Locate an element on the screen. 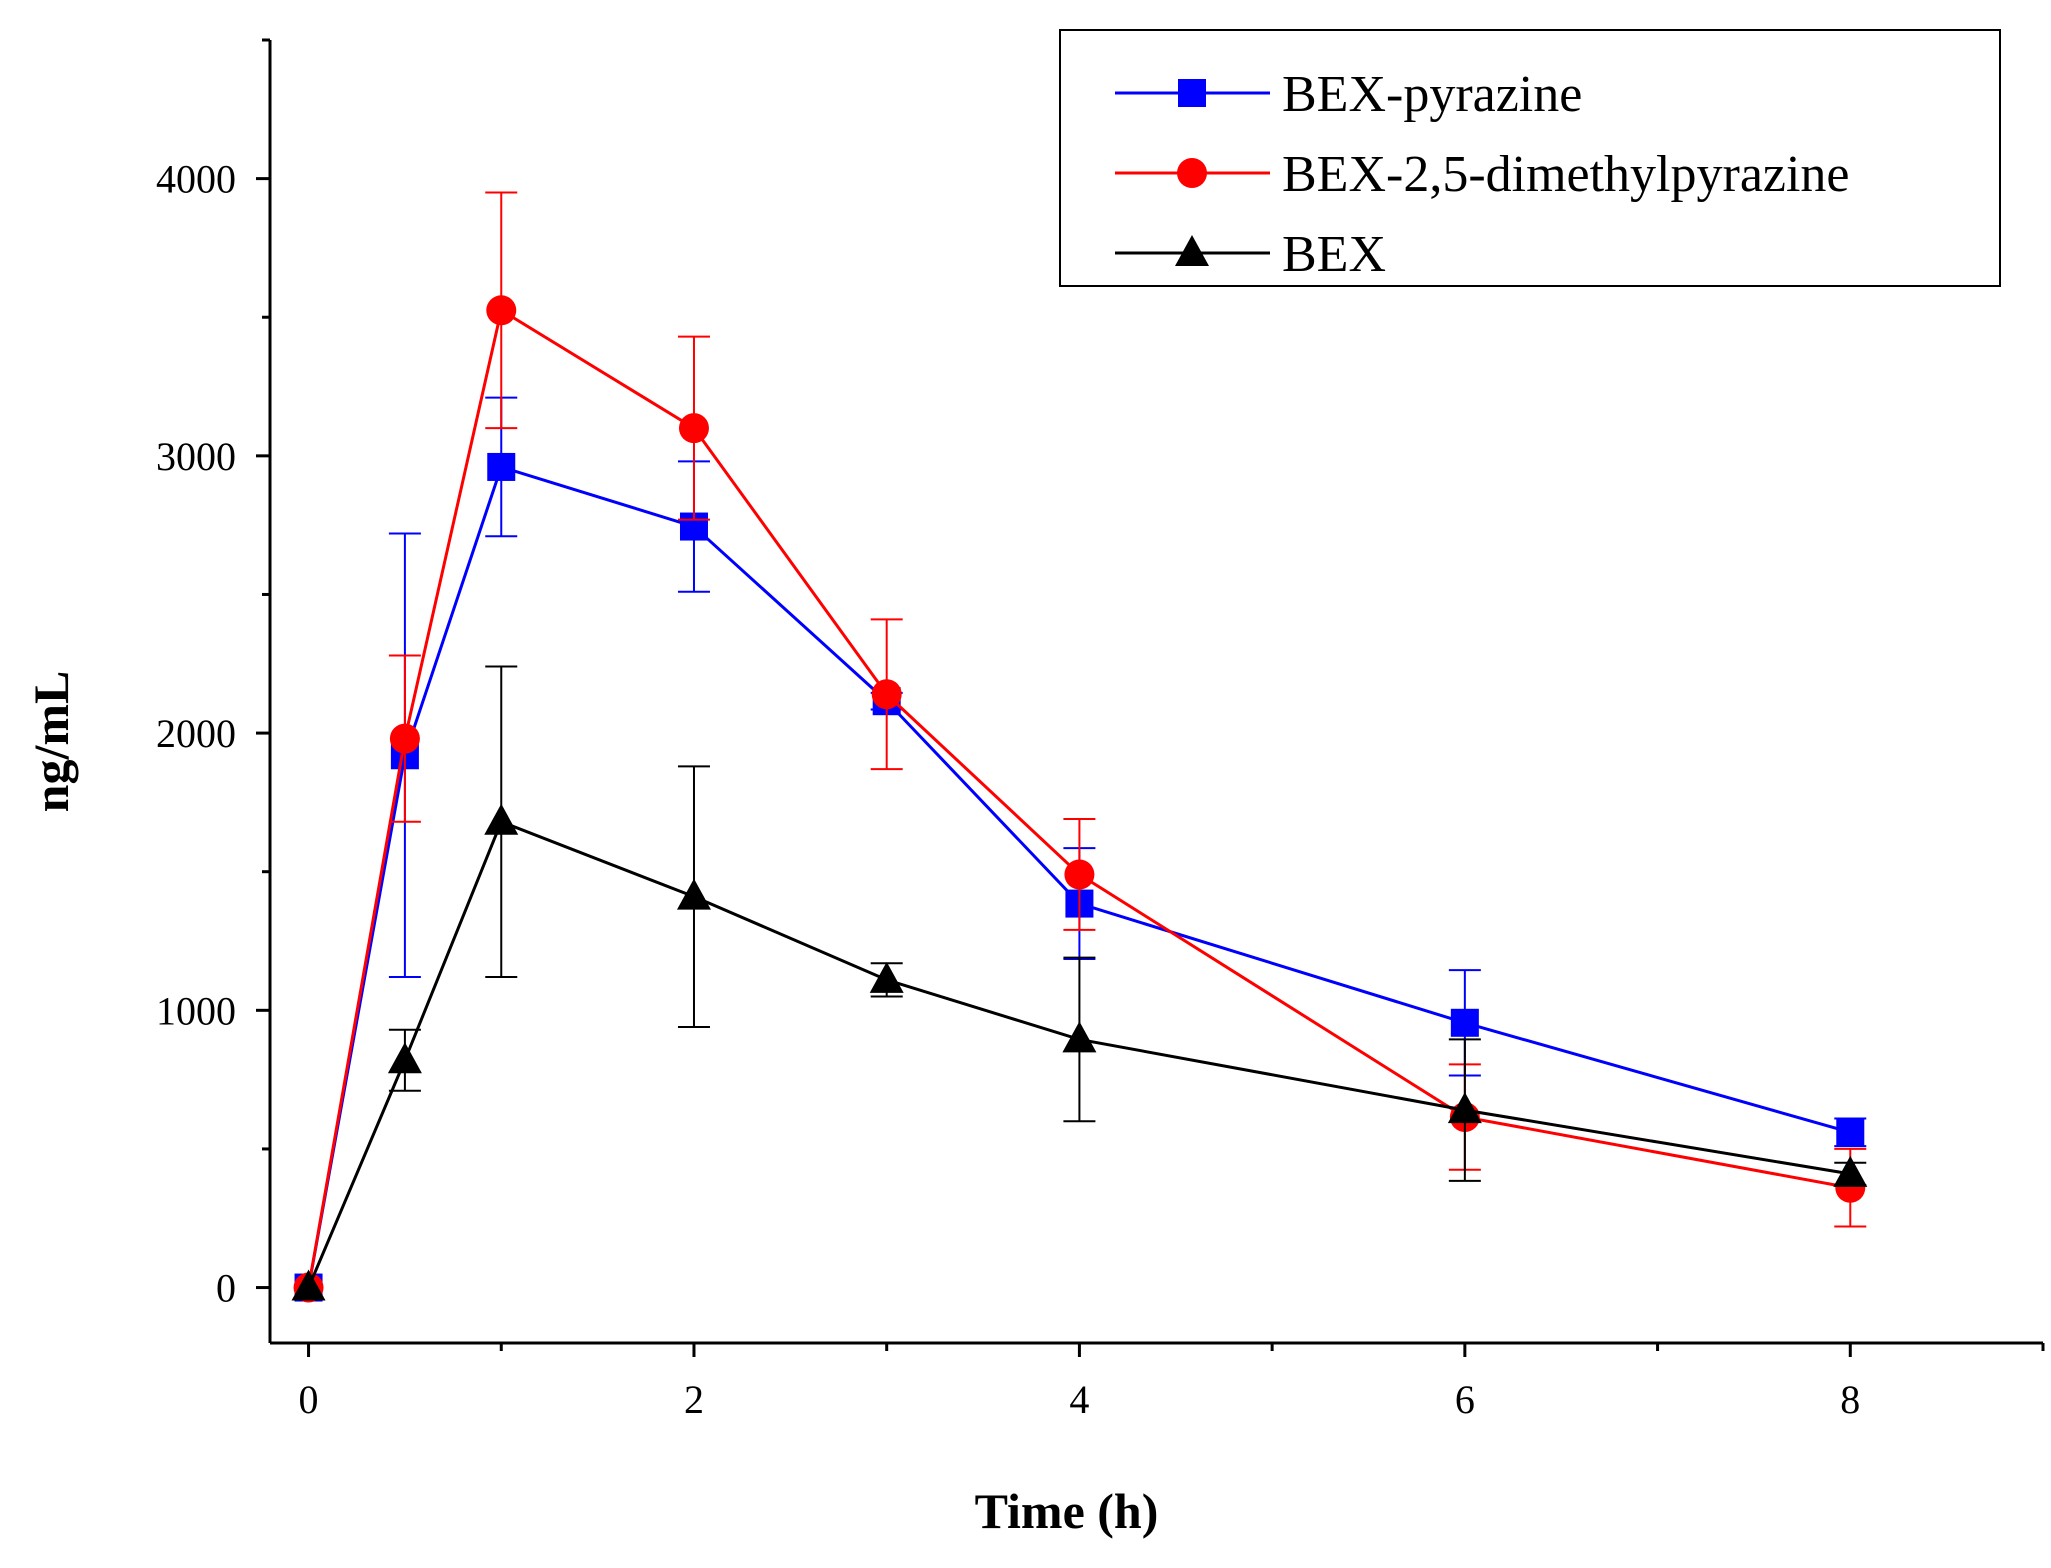 Image resolution: width=2051 pixels, height=1568 pixels. y-tick-label: 4000 is located at coordinates (196, 179).